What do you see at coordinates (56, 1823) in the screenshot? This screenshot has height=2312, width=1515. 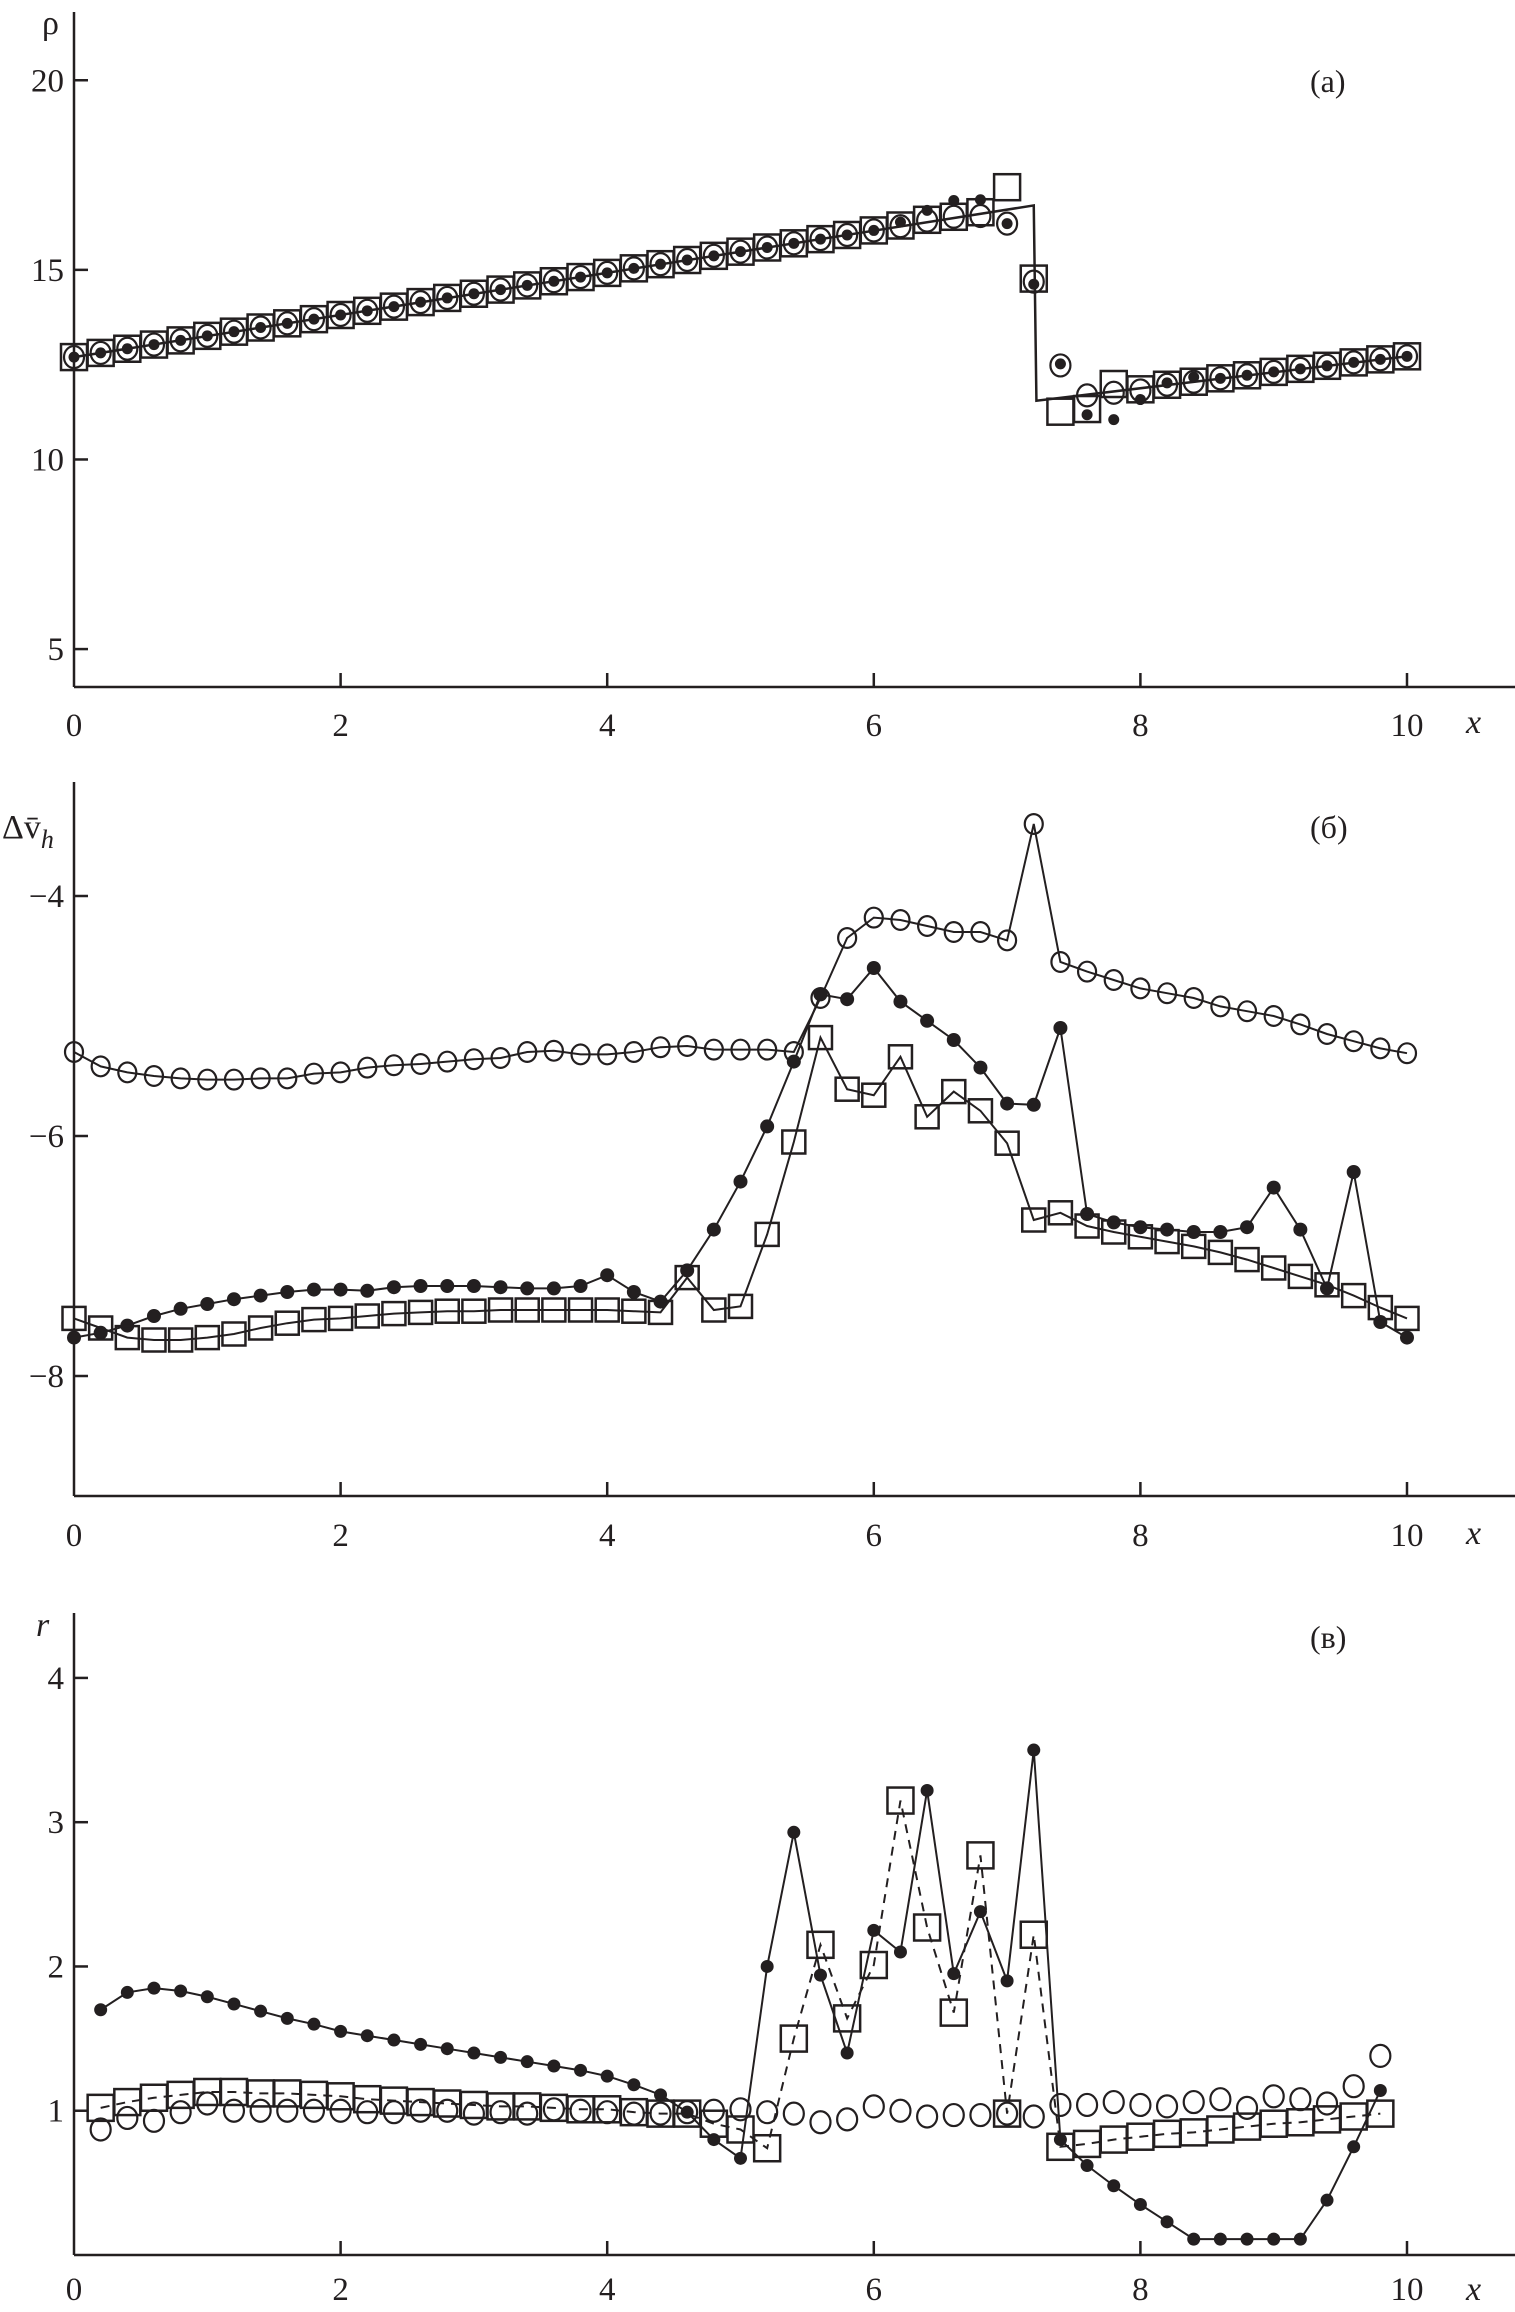 I see `y-tick-label: 3` at bounding box center [56, 1823].